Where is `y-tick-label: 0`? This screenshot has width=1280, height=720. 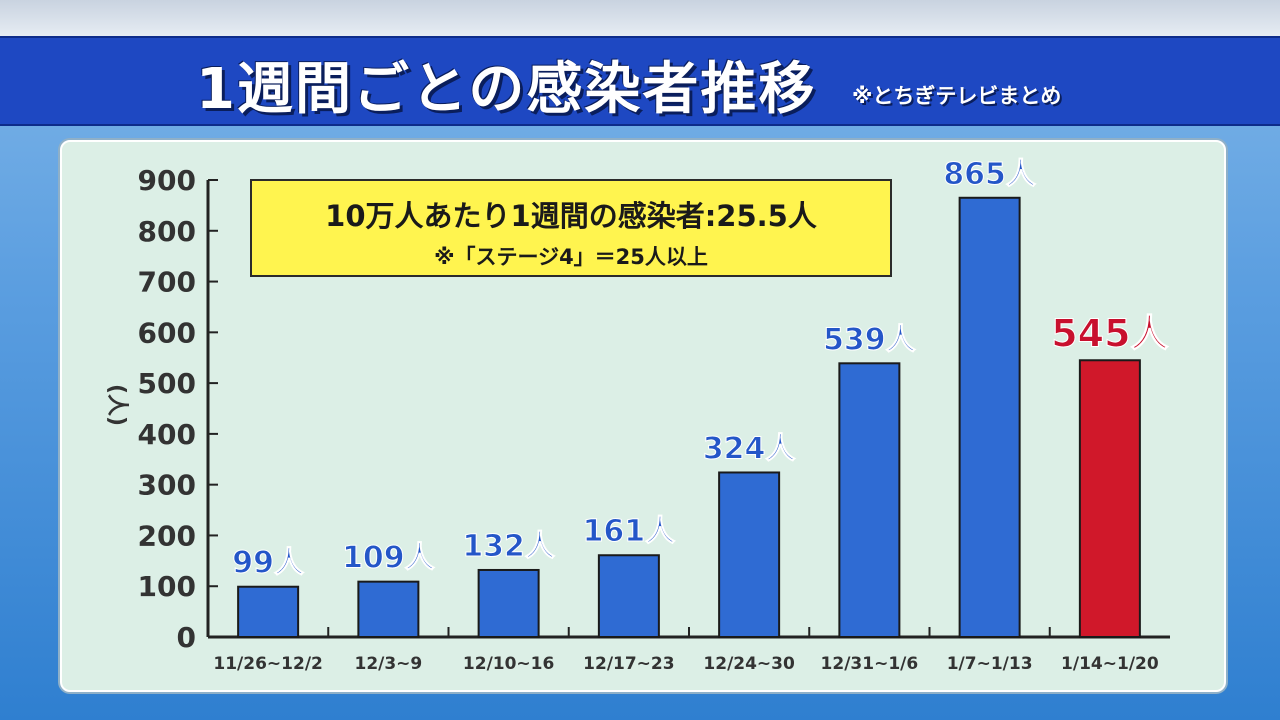
y-tick-label: 0 is located at coordinates (186, 637).